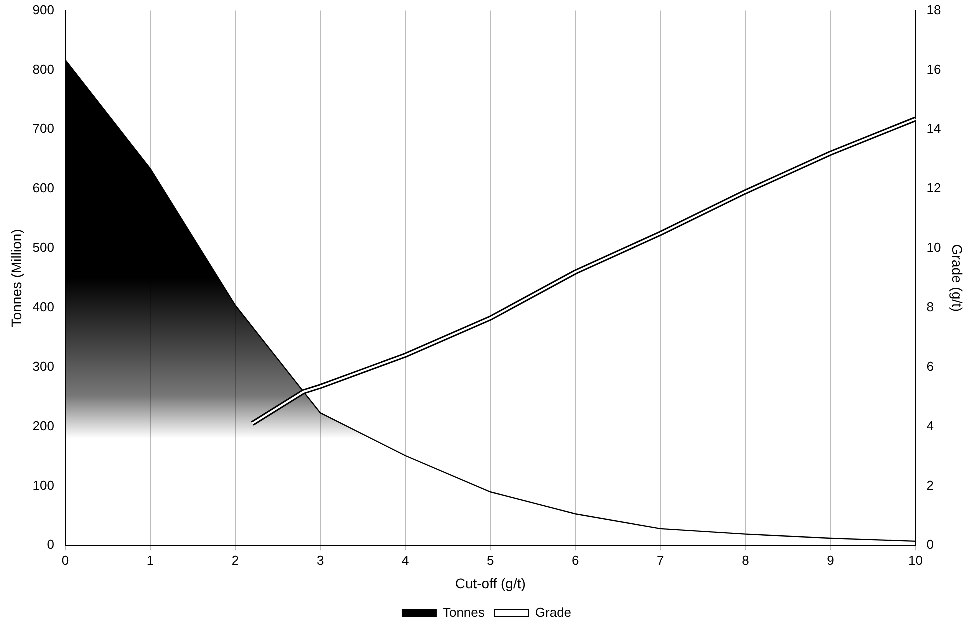 The height and width of the screenshot is (635, 979). What do you see at coordinates (934, 248) in the screenshot?
I see `y2-tick-label: 10` at bounding box center [934, 248].